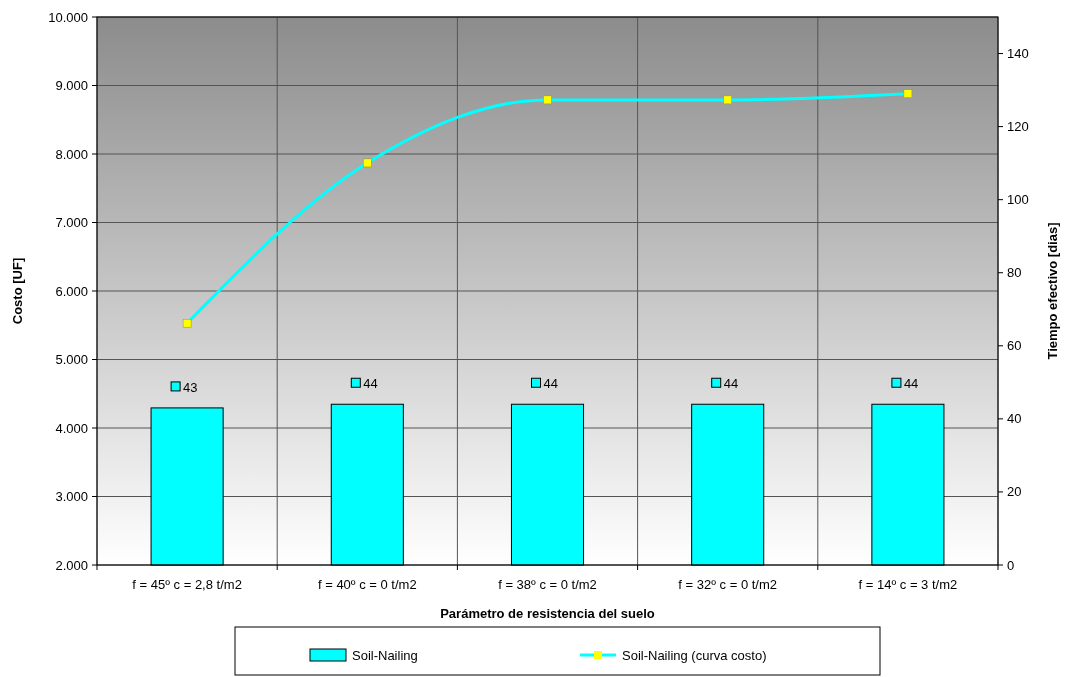  Describe the element at coordinates (1014, 273) in the screenshot. I see `y2-tick-label: 80` at that location.